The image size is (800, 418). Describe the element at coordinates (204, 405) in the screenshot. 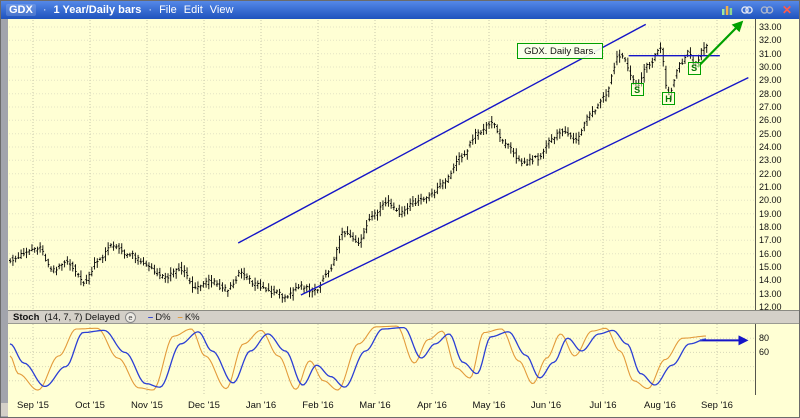

I see `x-axis-label: Dec '15` at that location.